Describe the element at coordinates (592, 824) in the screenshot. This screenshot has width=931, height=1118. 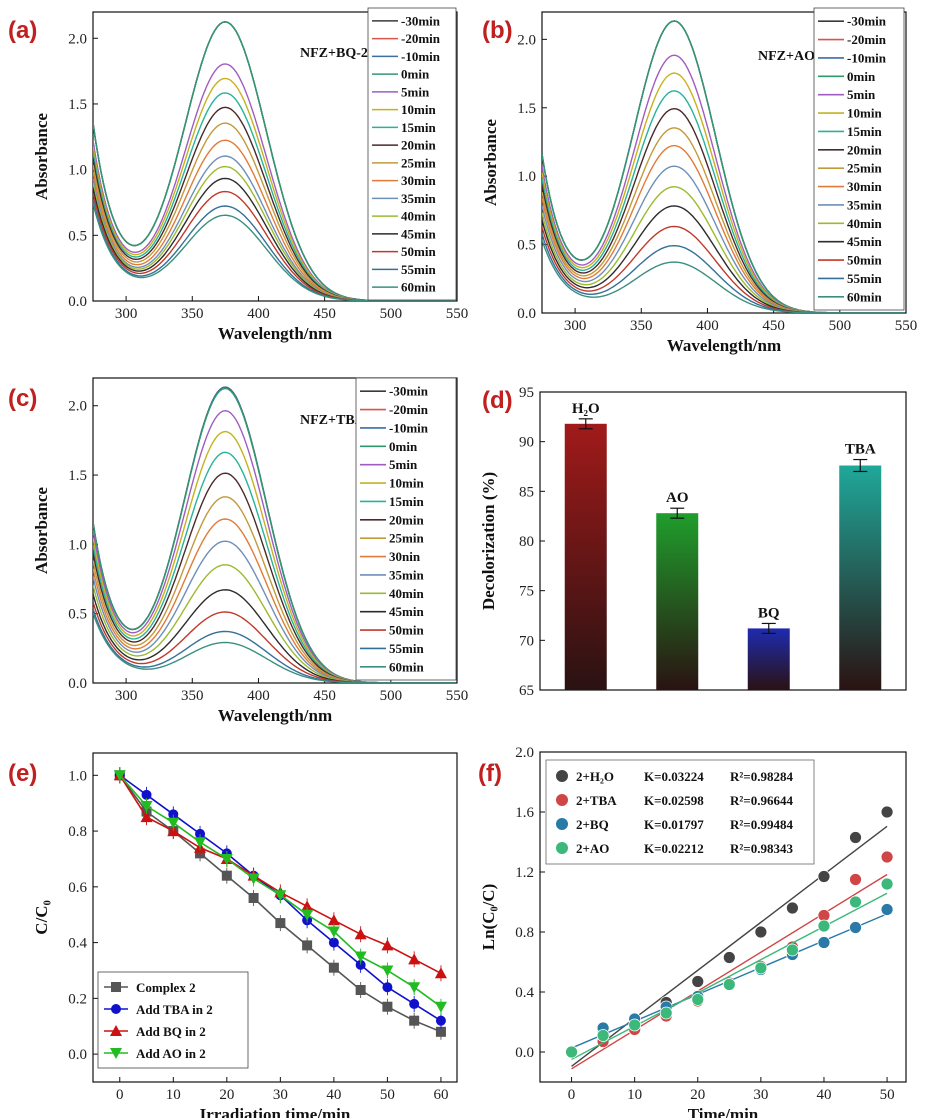
I see `legend-name: 2+BQ` at that location.